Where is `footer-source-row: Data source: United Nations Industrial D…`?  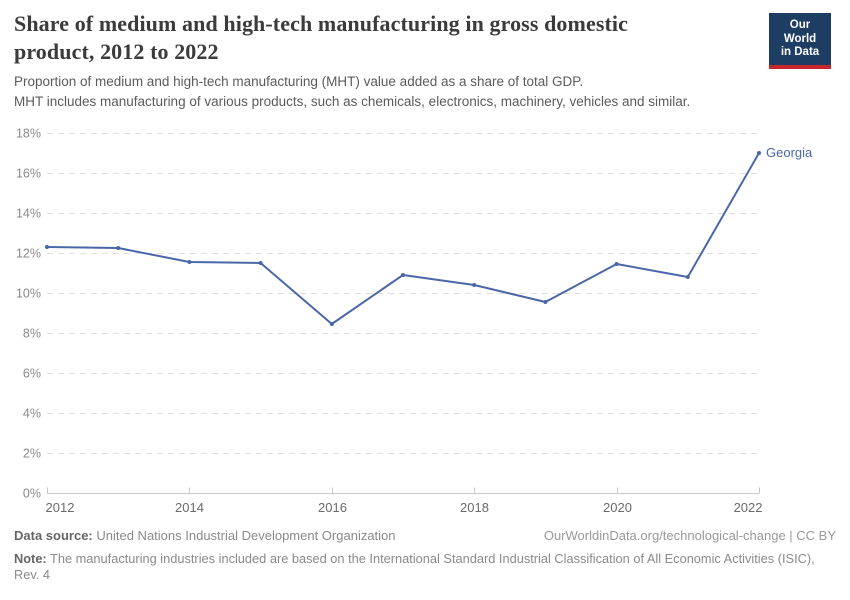 footer-source-row: Data source: United Nations Industrial D… is located at coordinates (425, 535).